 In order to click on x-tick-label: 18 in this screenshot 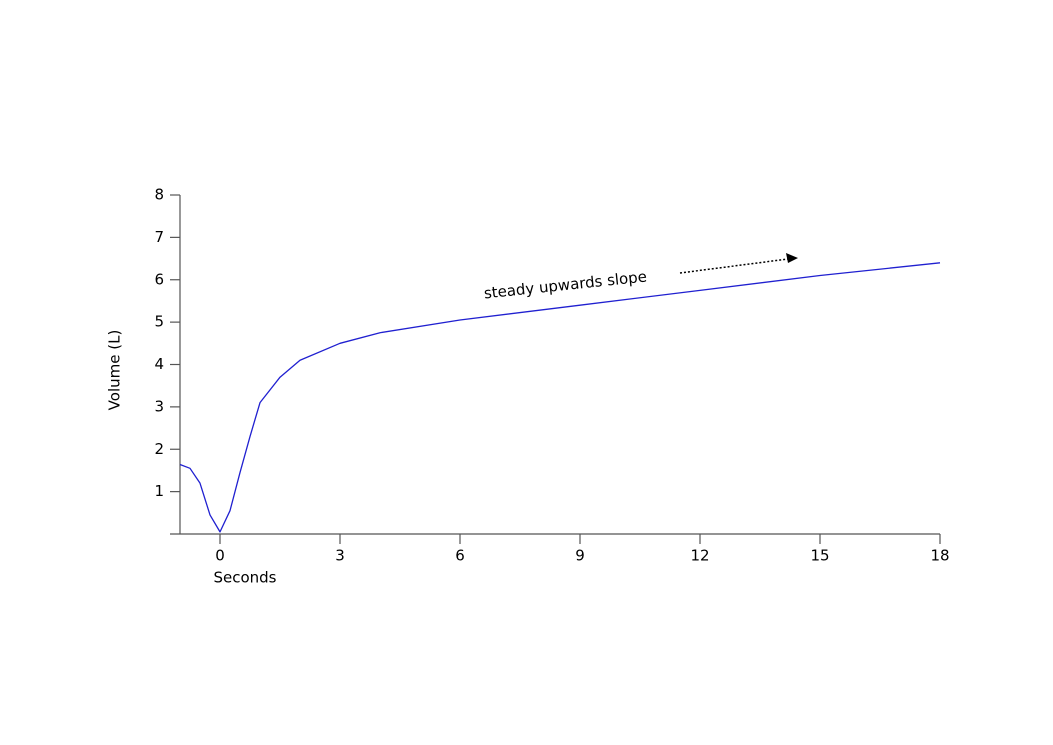, I will do `click(939, 556)`.